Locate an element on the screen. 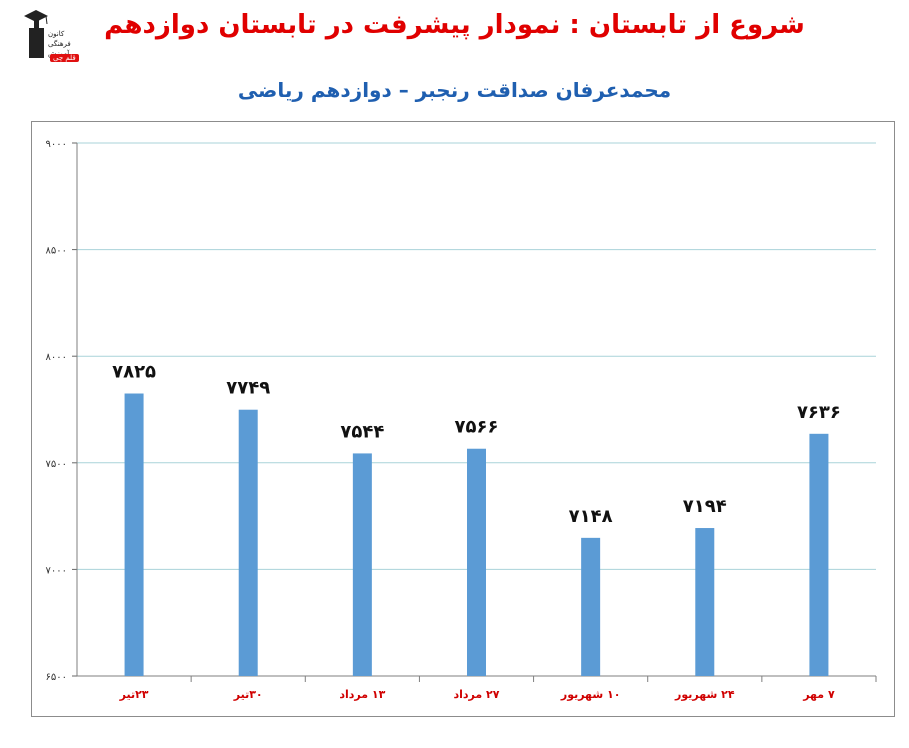 The width and height of the screenshot is (909, 748). x-tick-label: ۲۴ شهریور is located at coordinates (704, 694).